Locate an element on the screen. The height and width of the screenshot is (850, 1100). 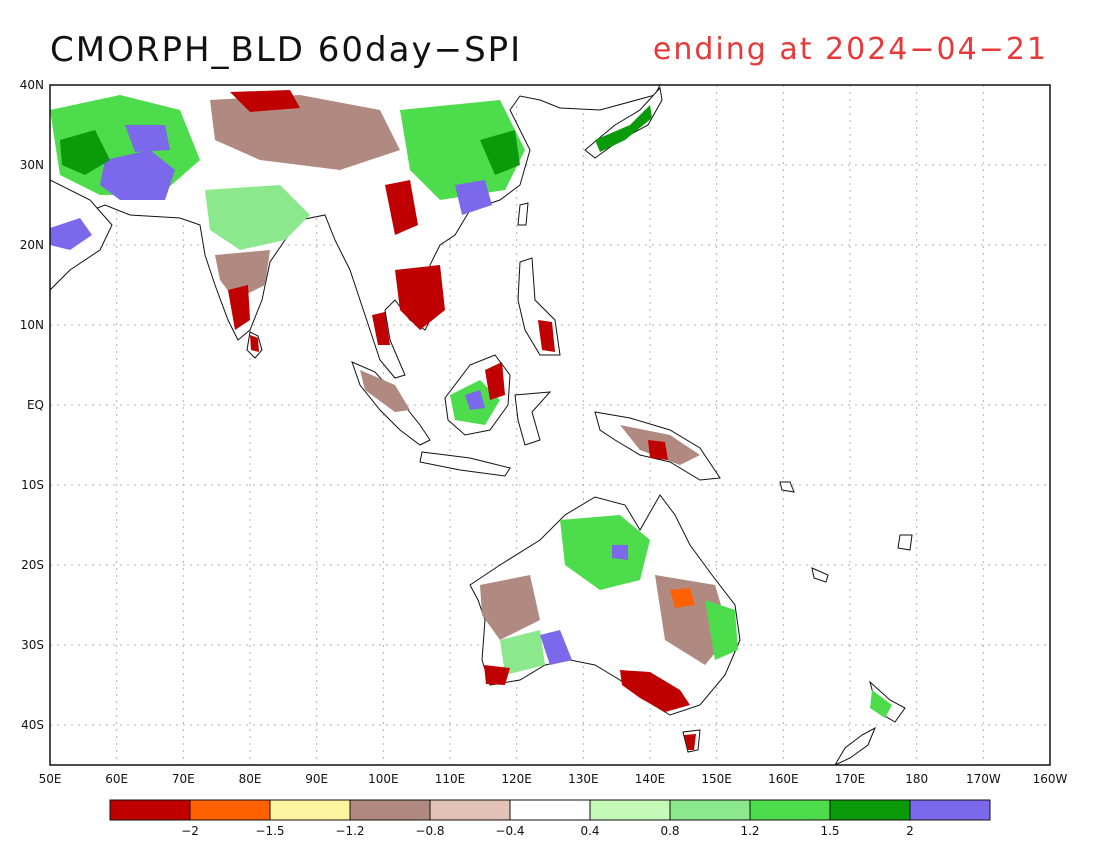
patch-arabia-purple is located at coordinates (71, 234).